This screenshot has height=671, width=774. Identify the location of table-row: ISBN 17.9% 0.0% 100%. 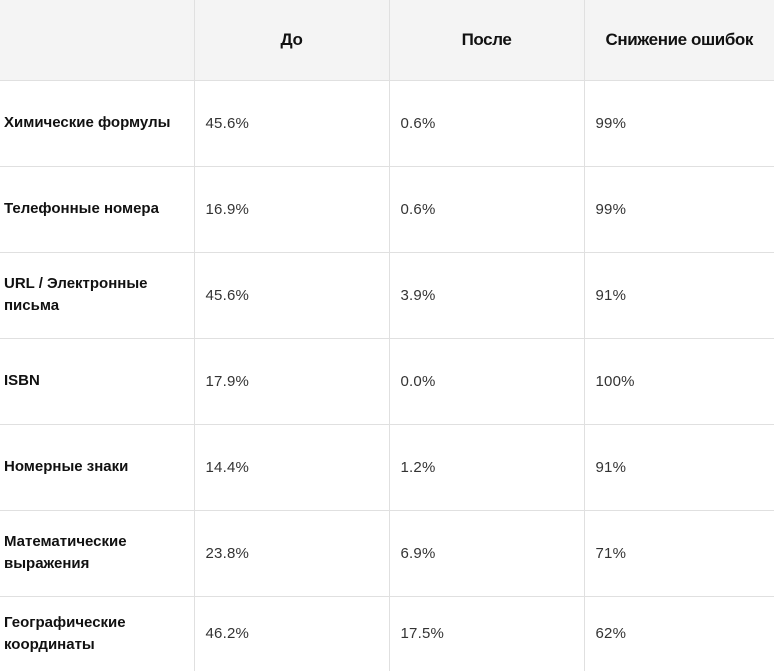
(387, 381).